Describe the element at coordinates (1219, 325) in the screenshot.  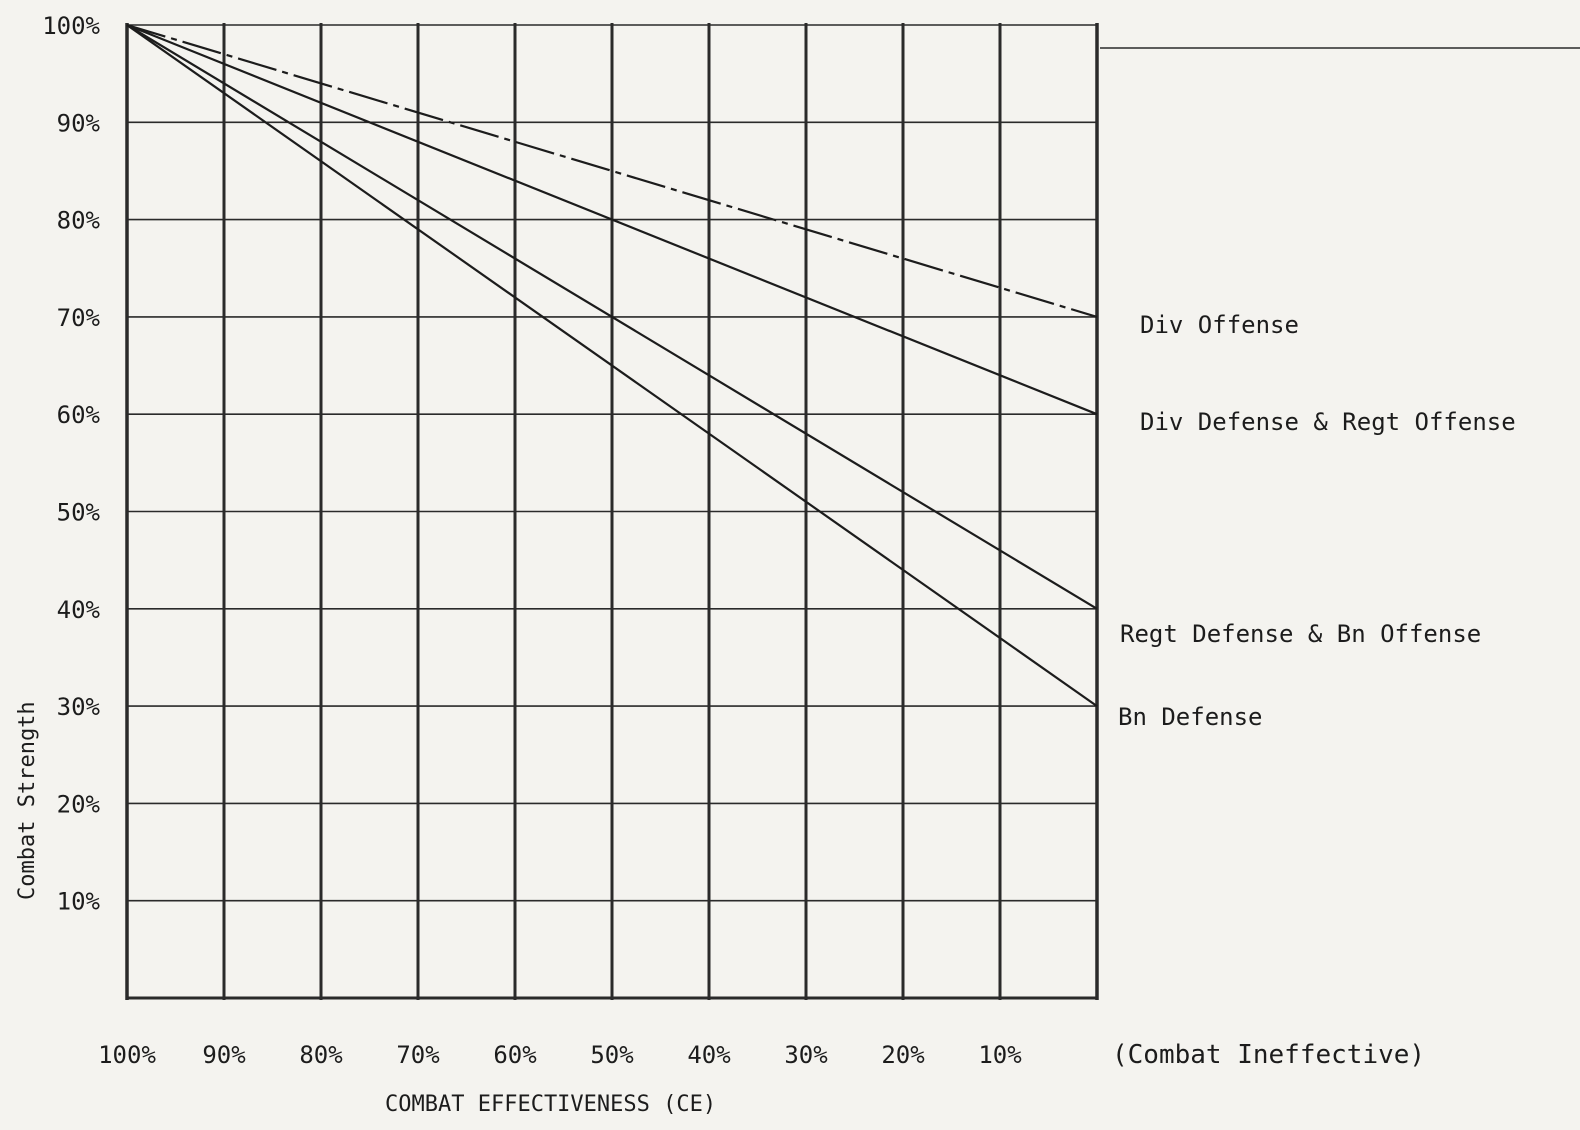
I see `legend-label-1: Div Offense` at that location.